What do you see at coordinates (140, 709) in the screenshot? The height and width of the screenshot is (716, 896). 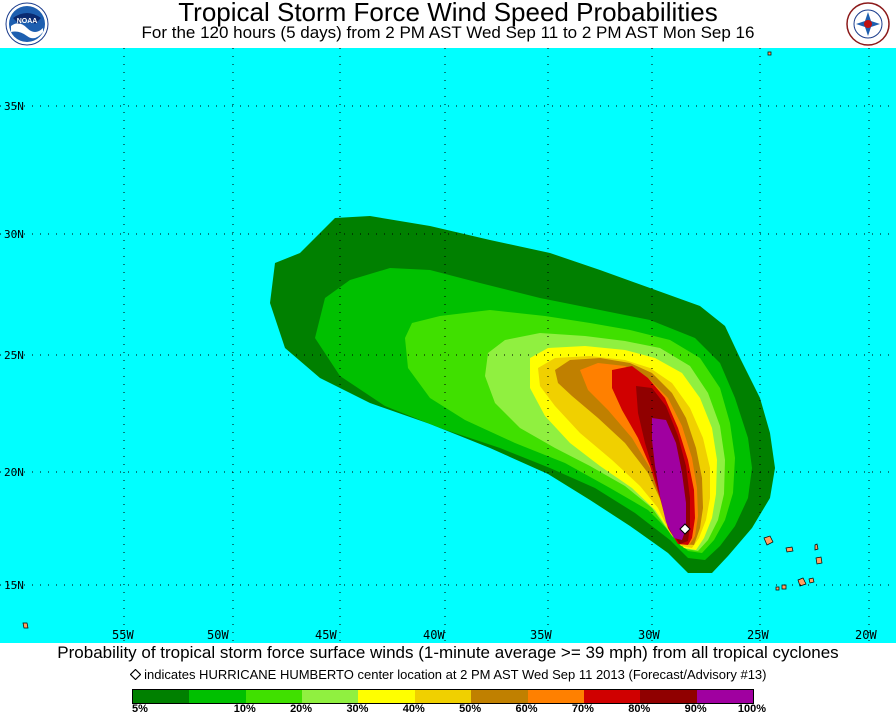 I see `legend-tick-label: 5%` at bounding box center [140, 709].